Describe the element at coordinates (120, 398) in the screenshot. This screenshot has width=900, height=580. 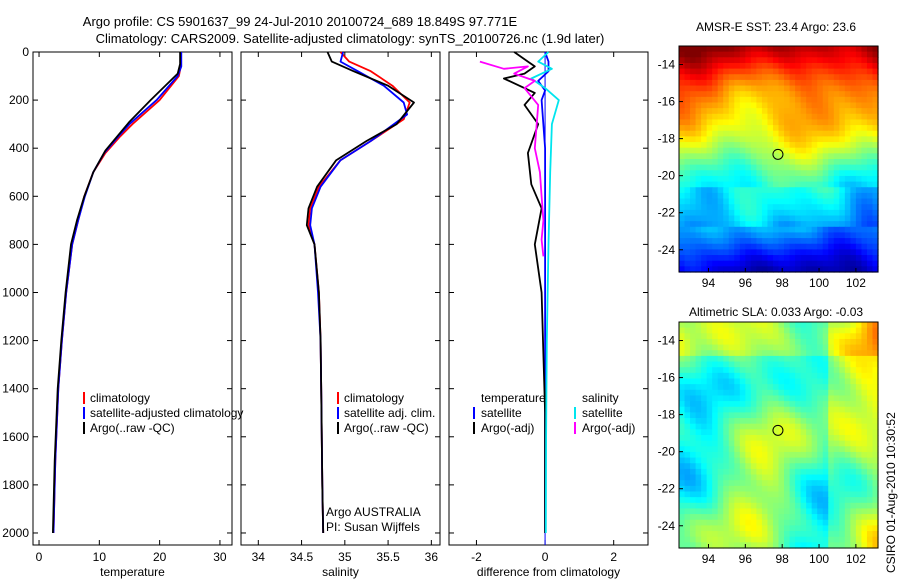
I see `legend-label-climatology: climatology` at that location.